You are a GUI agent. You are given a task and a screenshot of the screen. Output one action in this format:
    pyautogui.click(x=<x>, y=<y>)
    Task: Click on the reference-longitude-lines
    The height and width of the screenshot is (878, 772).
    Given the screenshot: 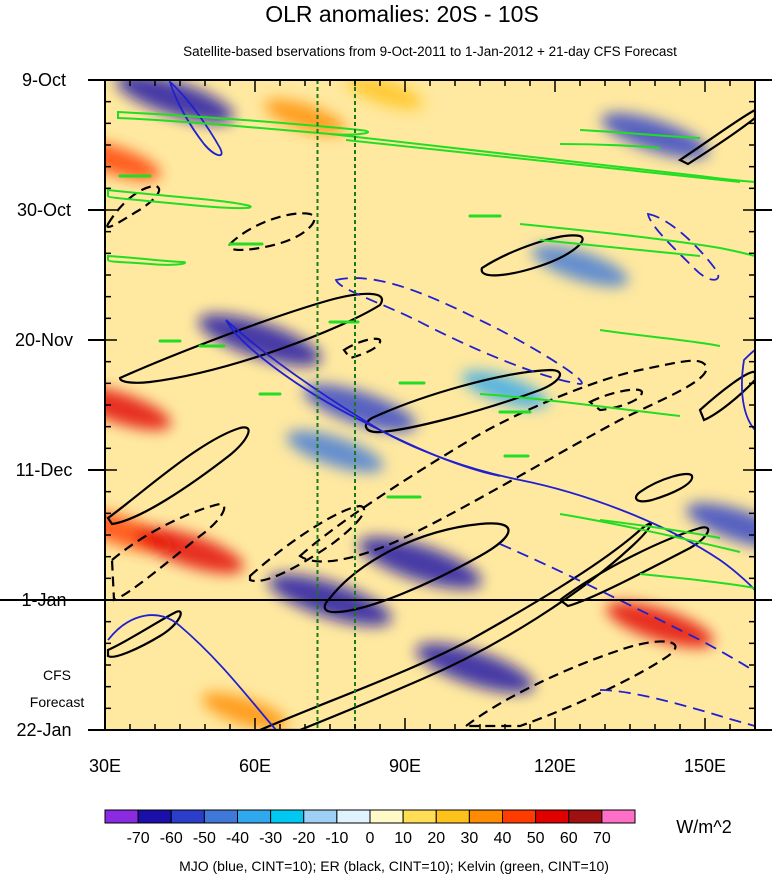 What is the action you would take?
    pyautogui.click(x=336, y=405)
    